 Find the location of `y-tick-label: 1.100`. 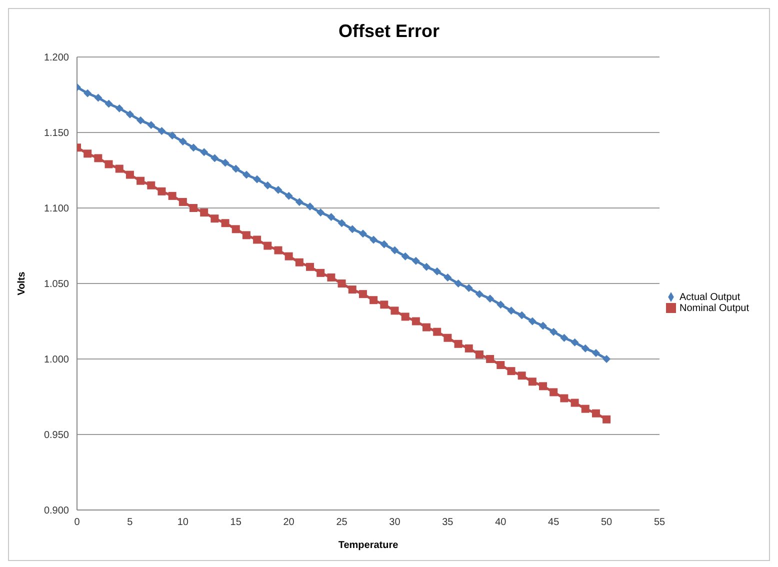

y-tick-label: 1.100 is located at coordinates (57, 209).